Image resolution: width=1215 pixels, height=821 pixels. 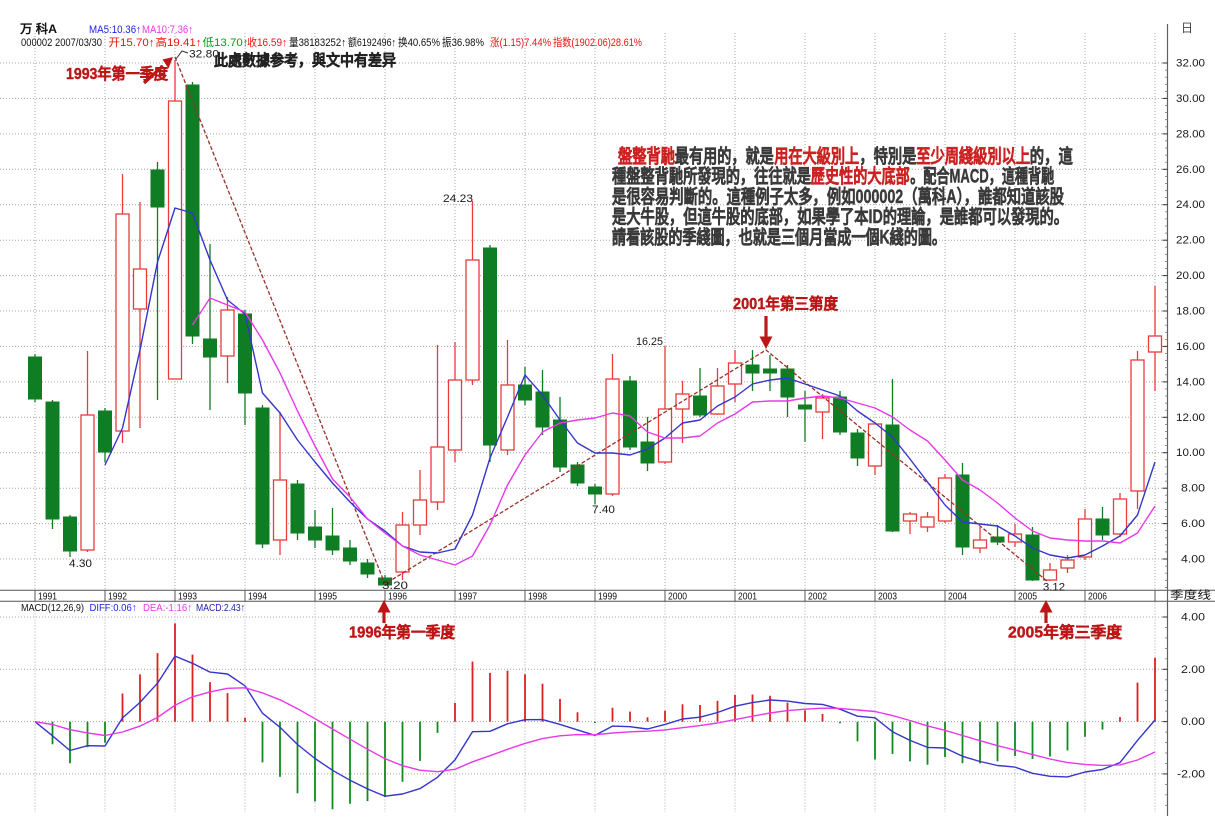 What do you see at coordinates (419, 42) in the screenshot?
I see `svg-text: 换40.65%` at bounding box center [419, 42].